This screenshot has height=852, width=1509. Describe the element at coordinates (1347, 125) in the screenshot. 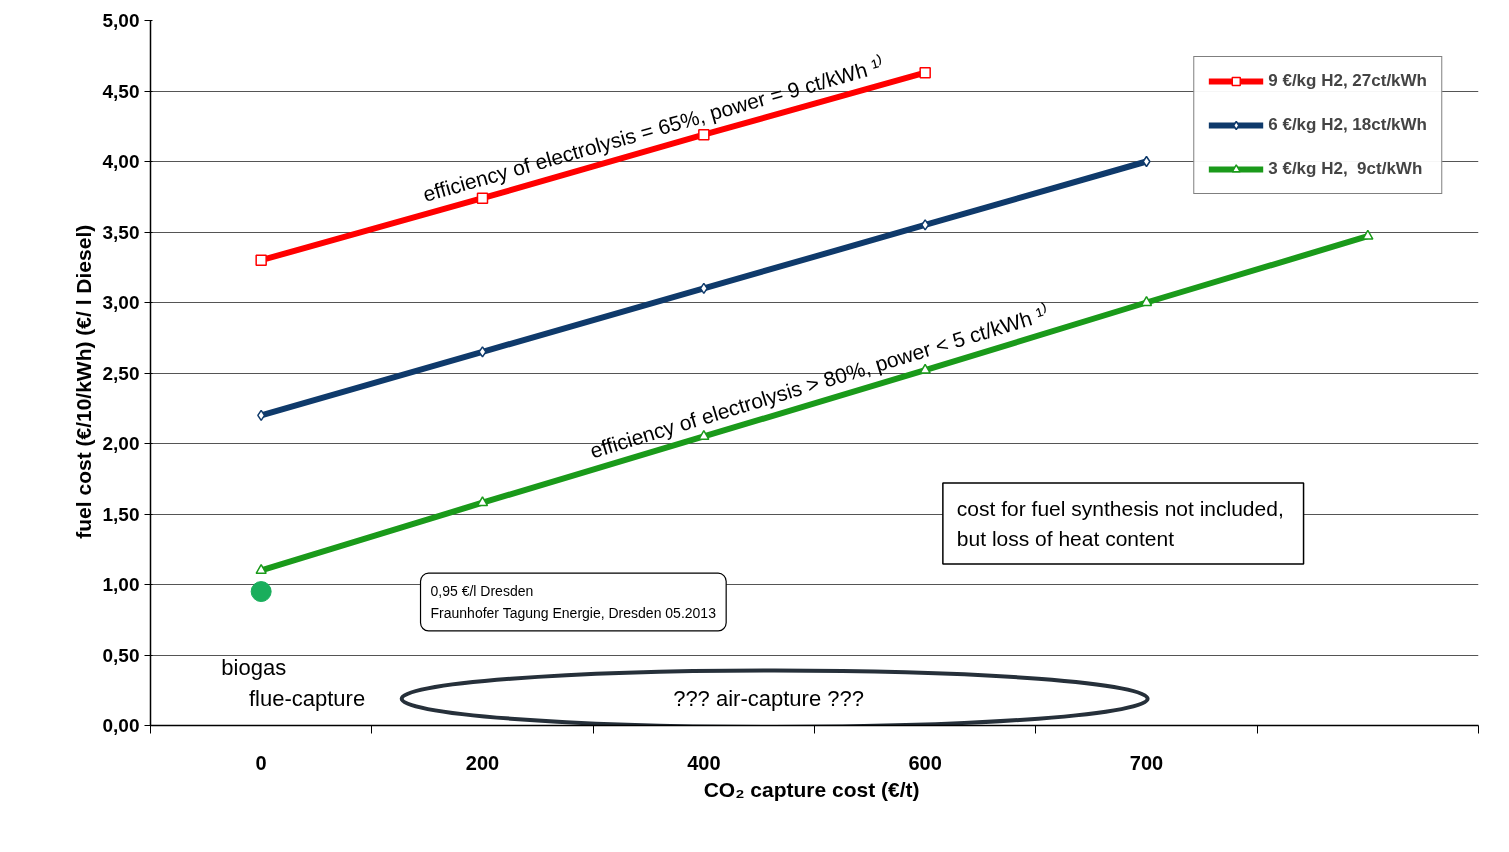

I see `legend-label: 6 €/kg H2, 18ct/kWh` at that location.